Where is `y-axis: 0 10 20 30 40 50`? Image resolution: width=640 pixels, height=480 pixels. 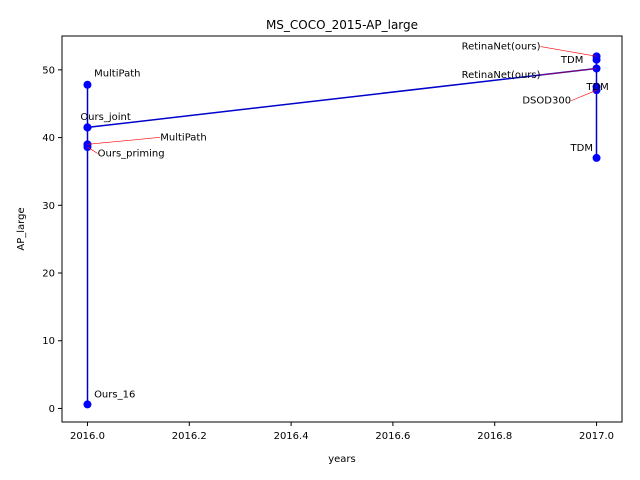
y-axis: 0 10 20 30 40 50 is located at coordinates (52, 240).